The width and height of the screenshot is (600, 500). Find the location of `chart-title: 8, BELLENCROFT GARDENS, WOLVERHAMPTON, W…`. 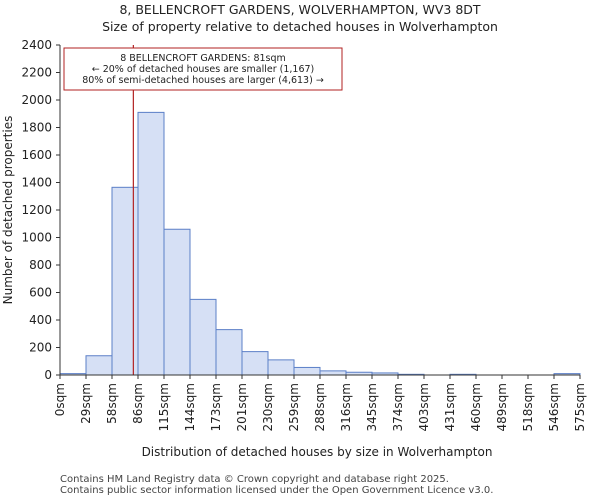

chart-title: 8, BELLENCROFT GARDENS, WOLVERHAMPTON, W… is located at coordinates (300, 9).